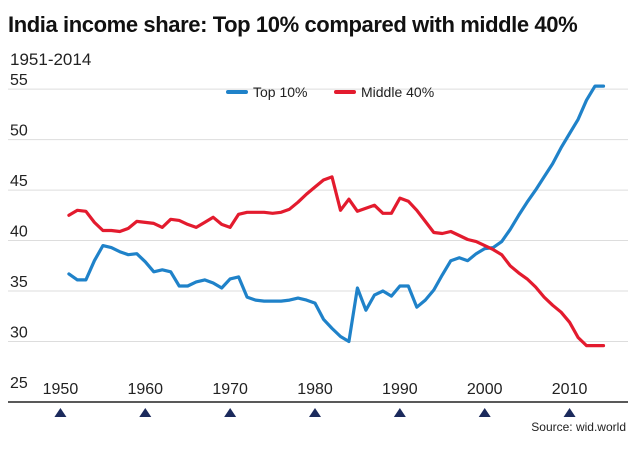 The image size is (640, 452). Describe the element at coordinates (19, 282) in the screenshot. I see `y-tick-label-35: 35` at that location.